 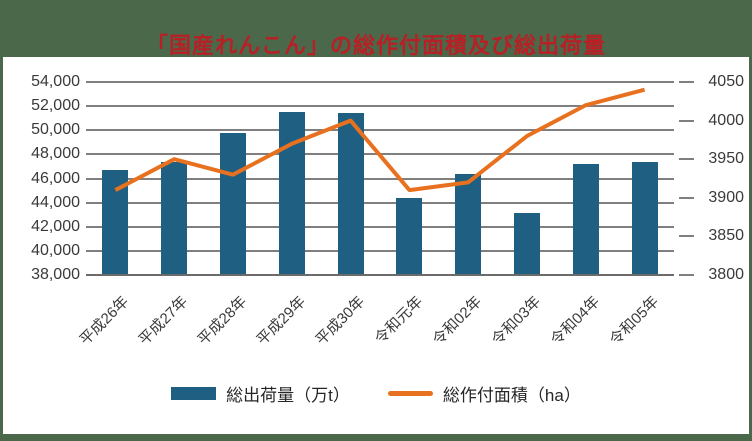 What do you see at coordinates (55, 106) in the screenshot?
I see `left-axis-label: 52,000` at bounding box center [55, 106].